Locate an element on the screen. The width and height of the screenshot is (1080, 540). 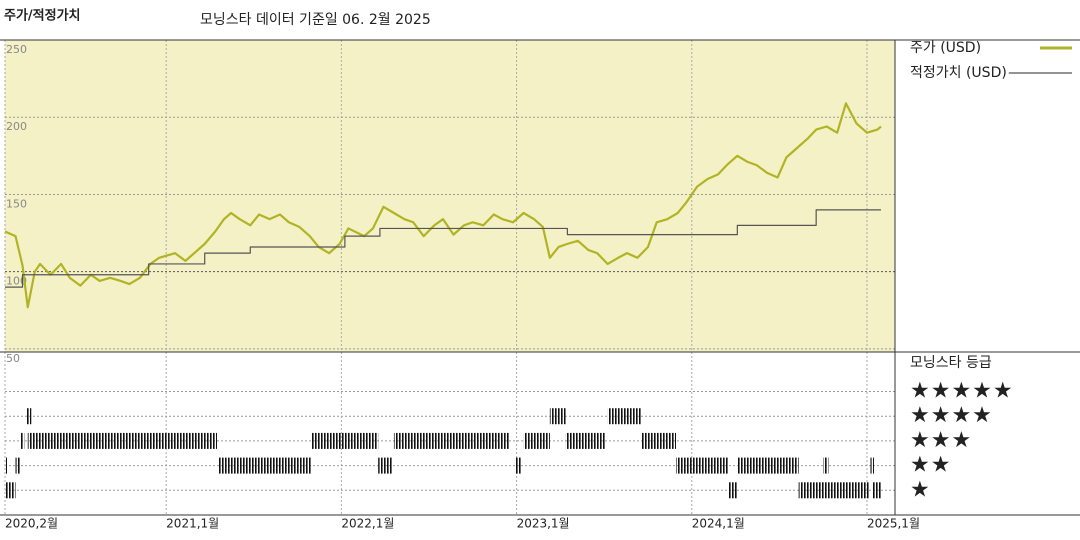
x-tick-label: 2021,1월 is located at coordinates (192, 524).